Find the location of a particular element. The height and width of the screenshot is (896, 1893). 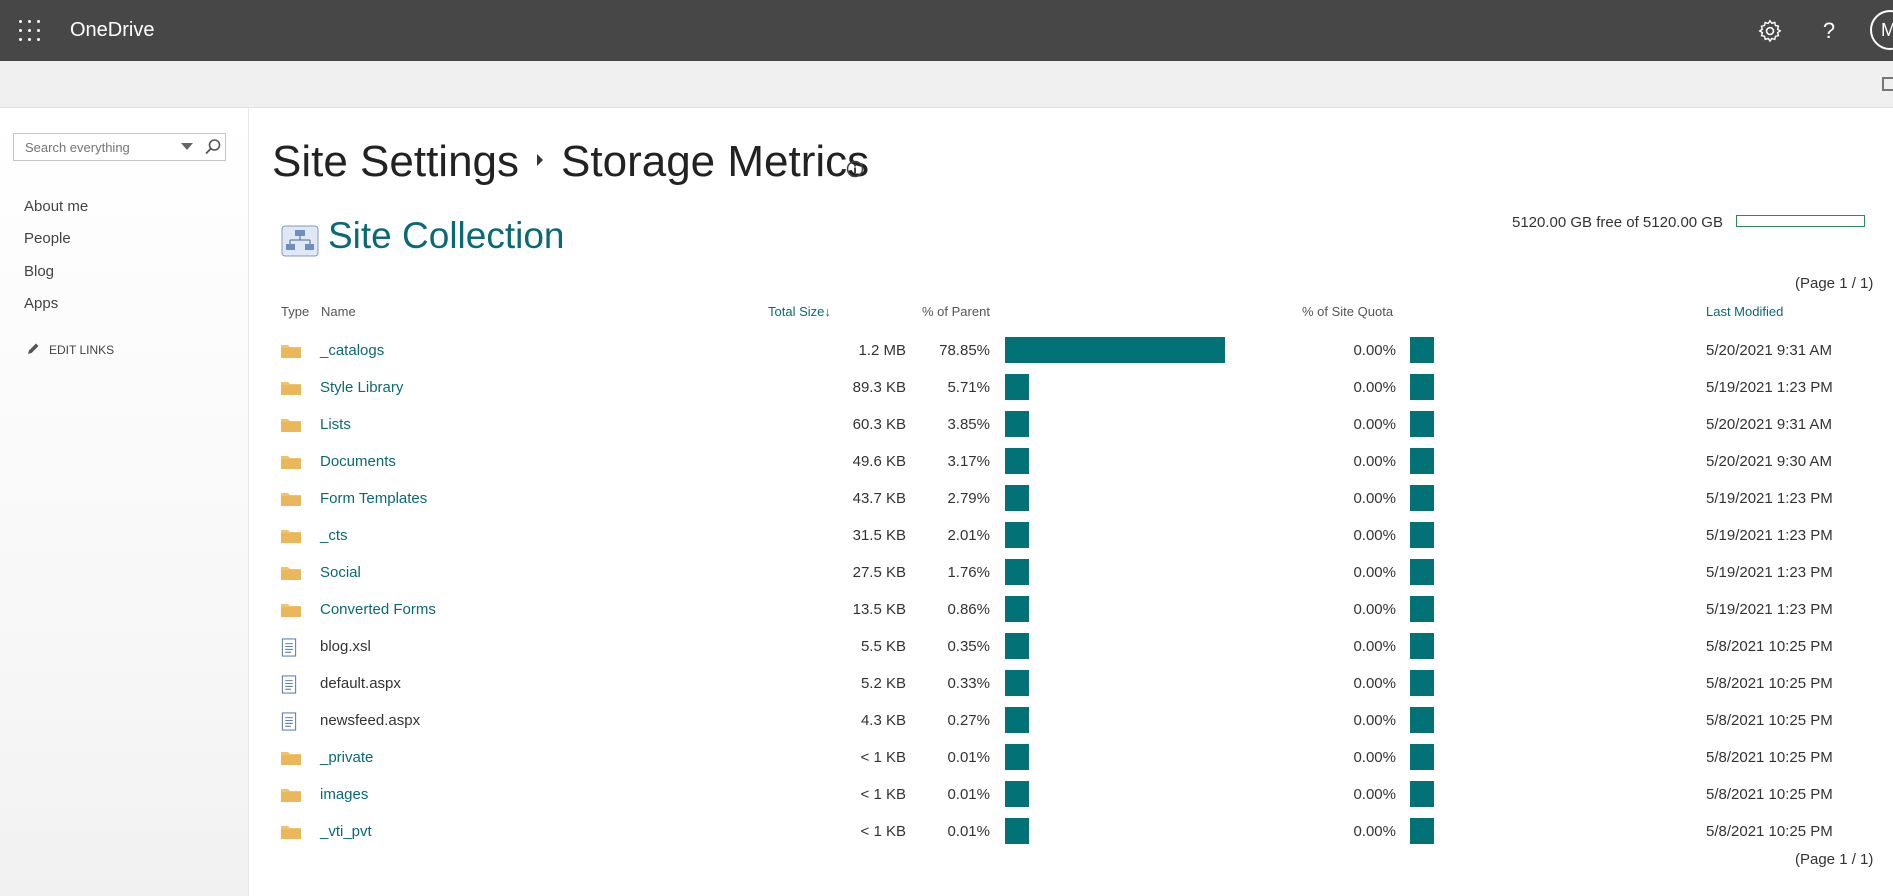

item-name: _cts is located at coordinates (334, 535).